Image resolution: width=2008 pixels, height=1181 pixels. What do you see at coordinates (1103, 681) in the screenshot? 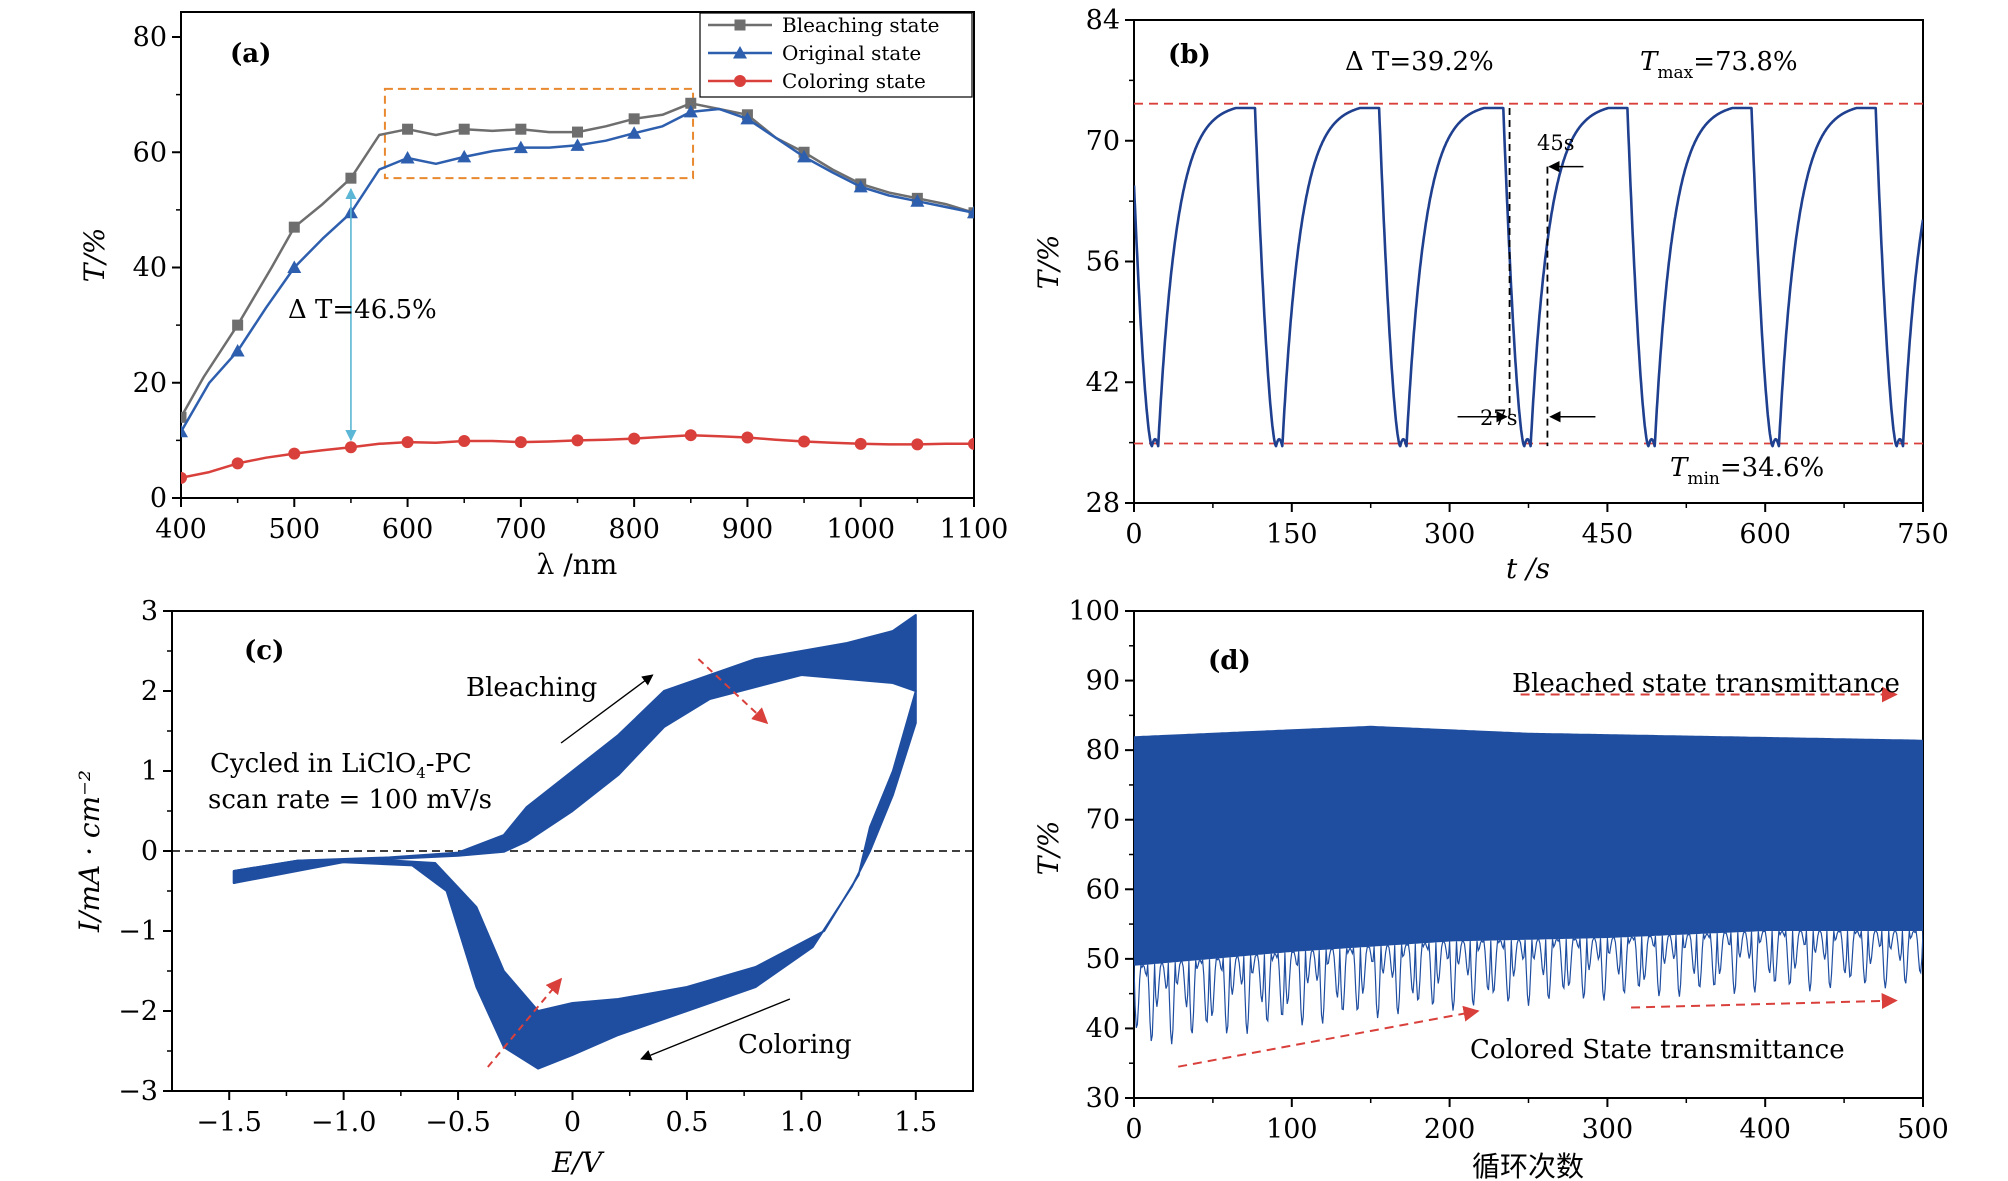
I see `y-tick-label: 90` at bounding box center [1103, 681].